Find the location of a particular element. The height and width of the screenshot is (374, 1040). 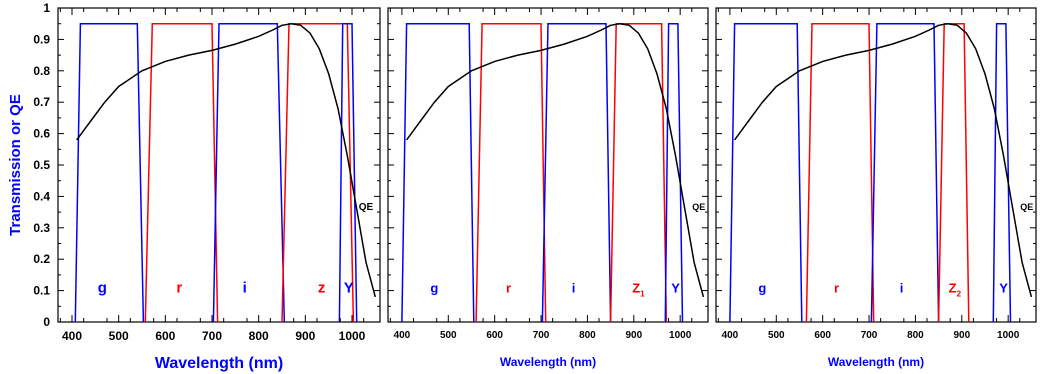

y-tick-label: 0.5 is located at coordinates (41, 165).